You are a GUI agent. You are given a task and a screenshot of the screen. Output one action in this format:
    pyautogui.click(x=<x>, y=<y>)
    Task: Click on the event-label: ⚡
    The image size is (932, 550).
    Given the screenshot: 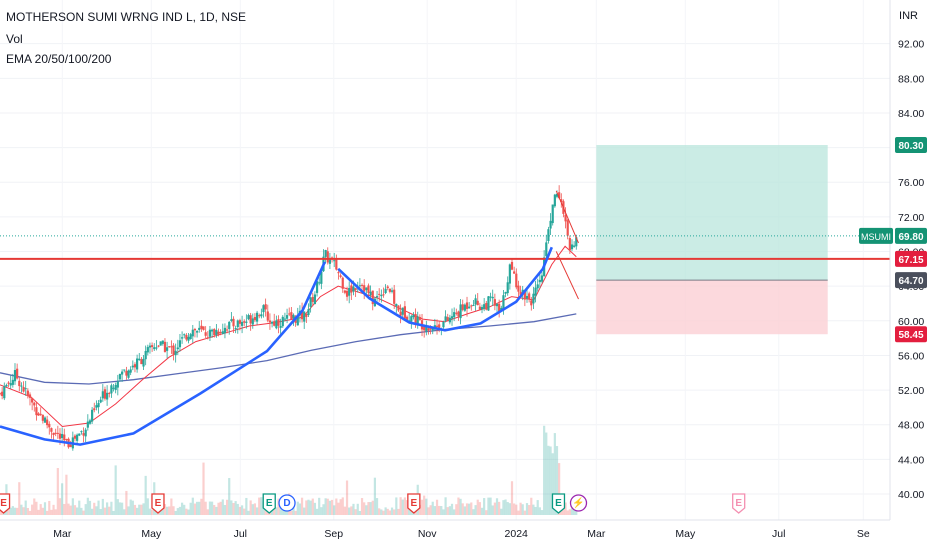 What is the action you would take?
    pyautogui.click(x=578, y=502)
    